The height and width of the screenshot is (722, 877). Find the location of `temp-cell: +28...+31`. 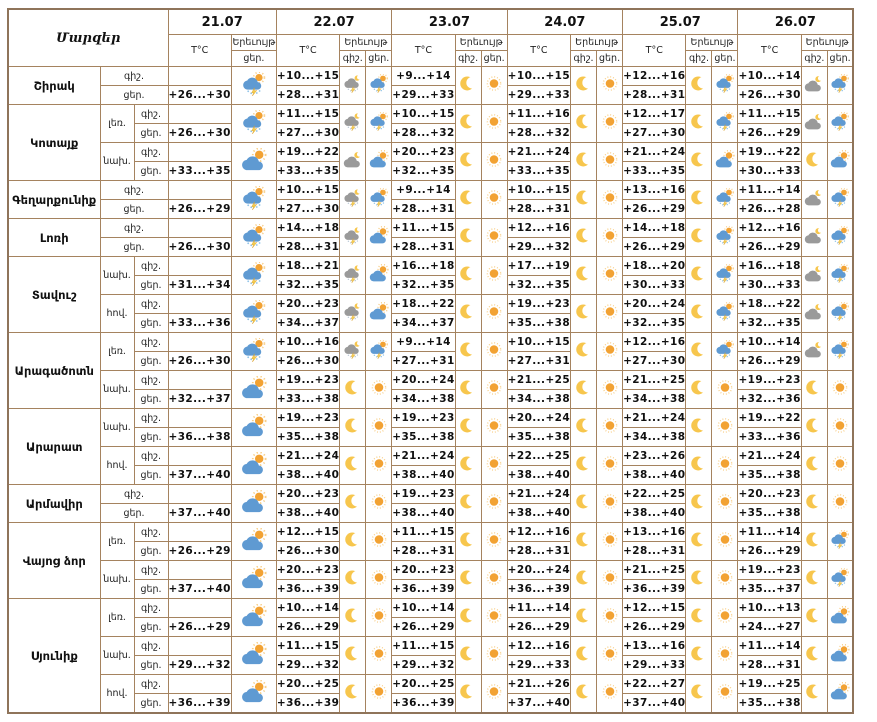

temp-cell: +28...+31 is located at coordinates (539, 209).